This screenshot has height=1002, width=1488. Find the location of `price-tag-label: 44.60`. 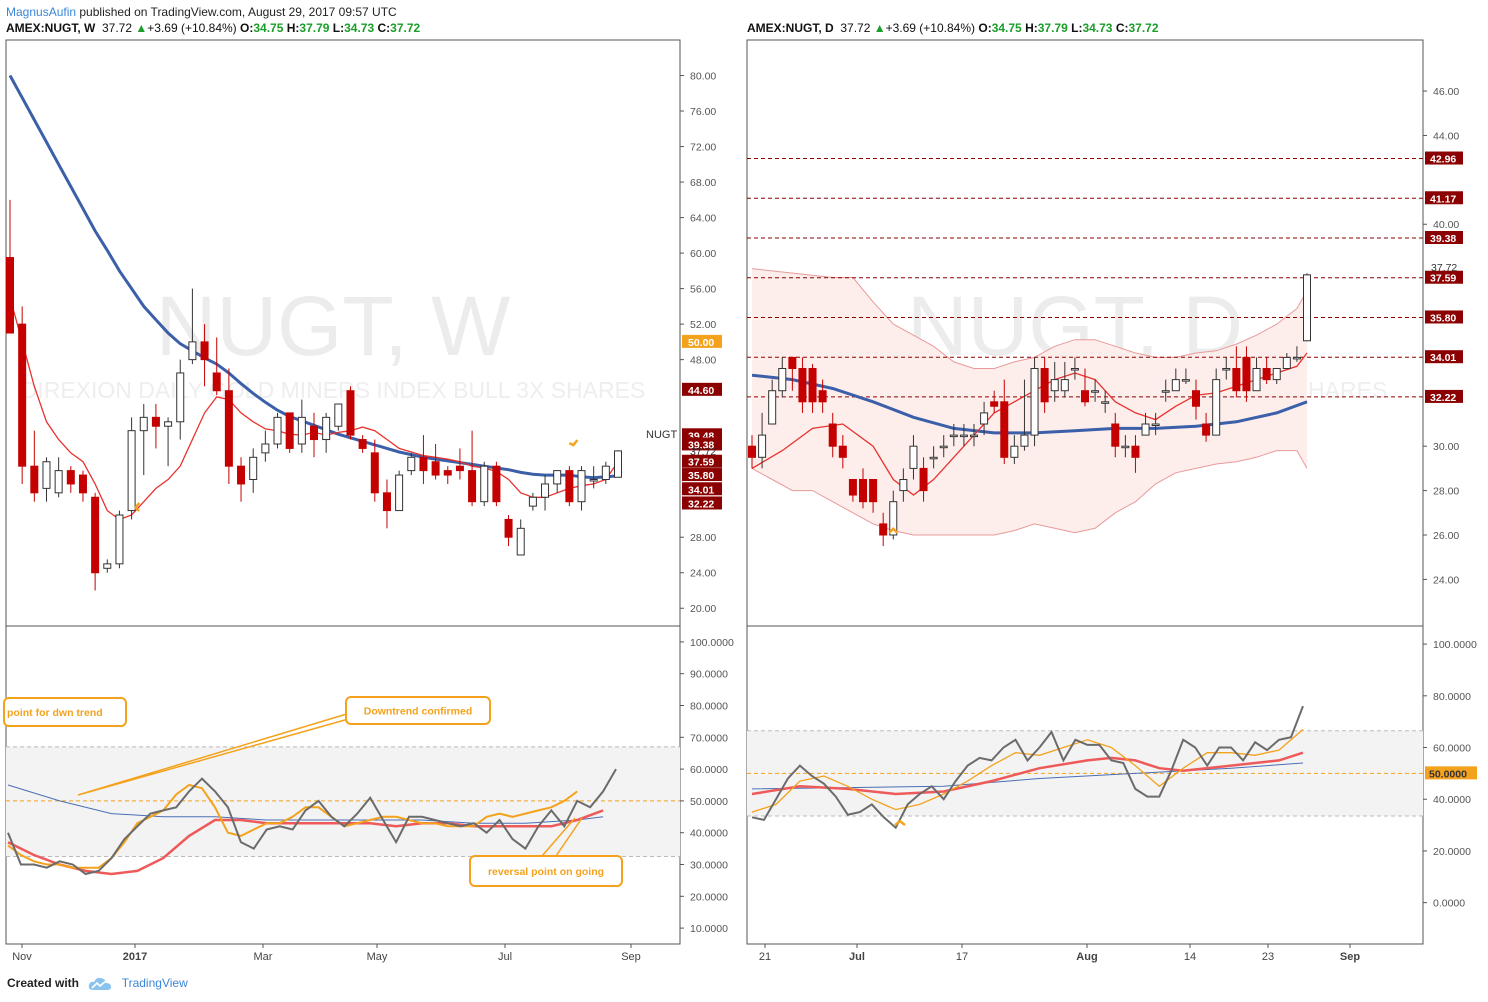

price-tag-label: 44.60 is located at coordinates (701, 391).